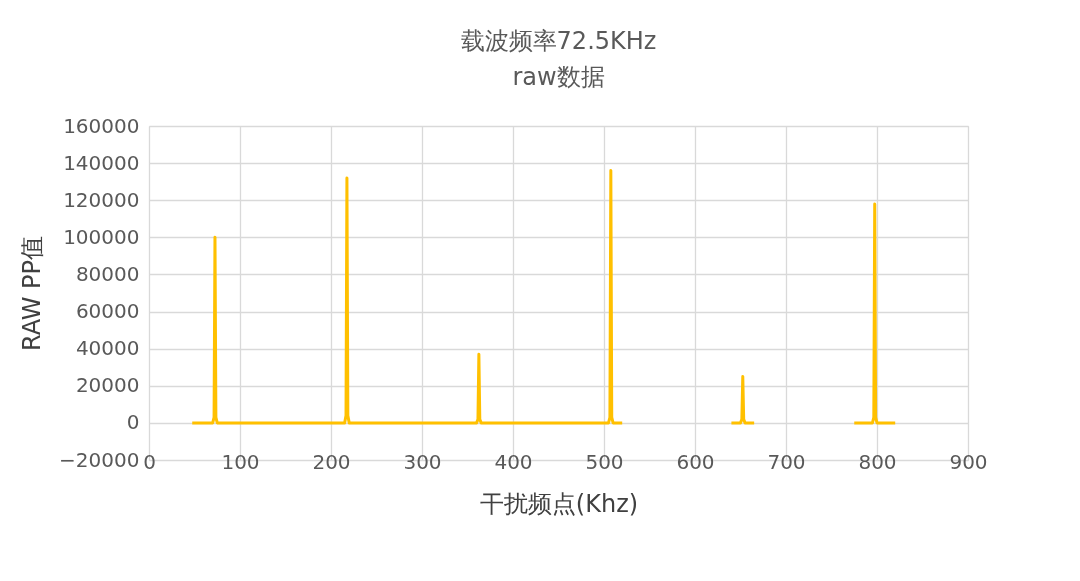 The height and width of the screenshot is (581, 1080). What do you see at coordinates (422, 461) in the screenshot?
I see `x-tick-label: 300` at bounding box center [422, 461].